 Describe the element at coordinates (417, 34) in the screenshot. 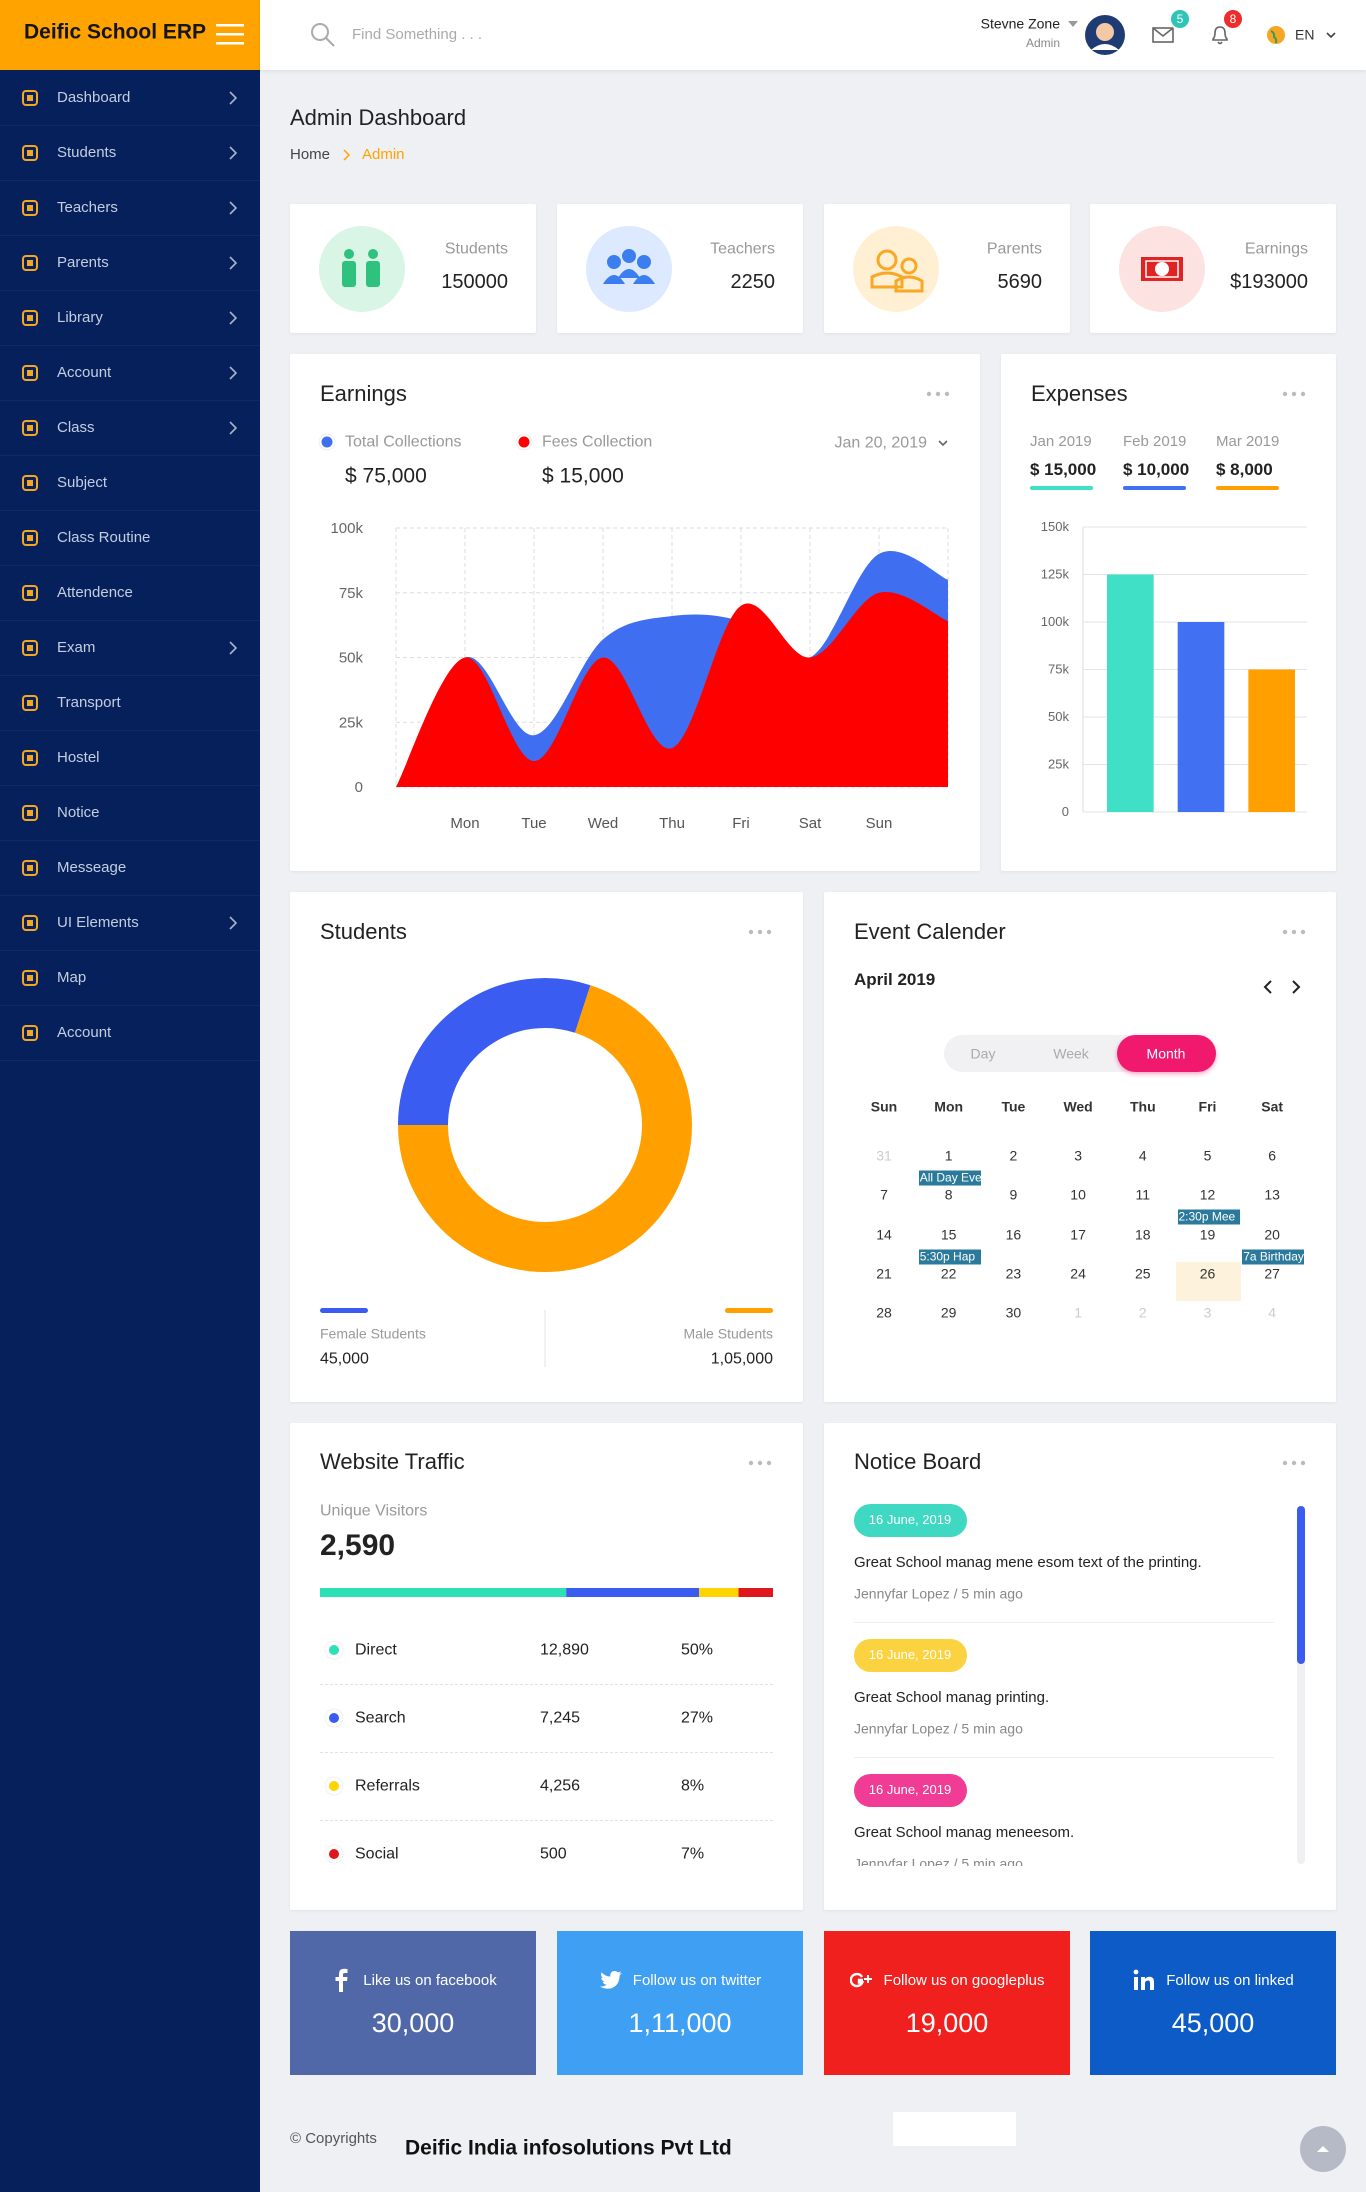

I see `search-input: Find Something . . .` at that location.